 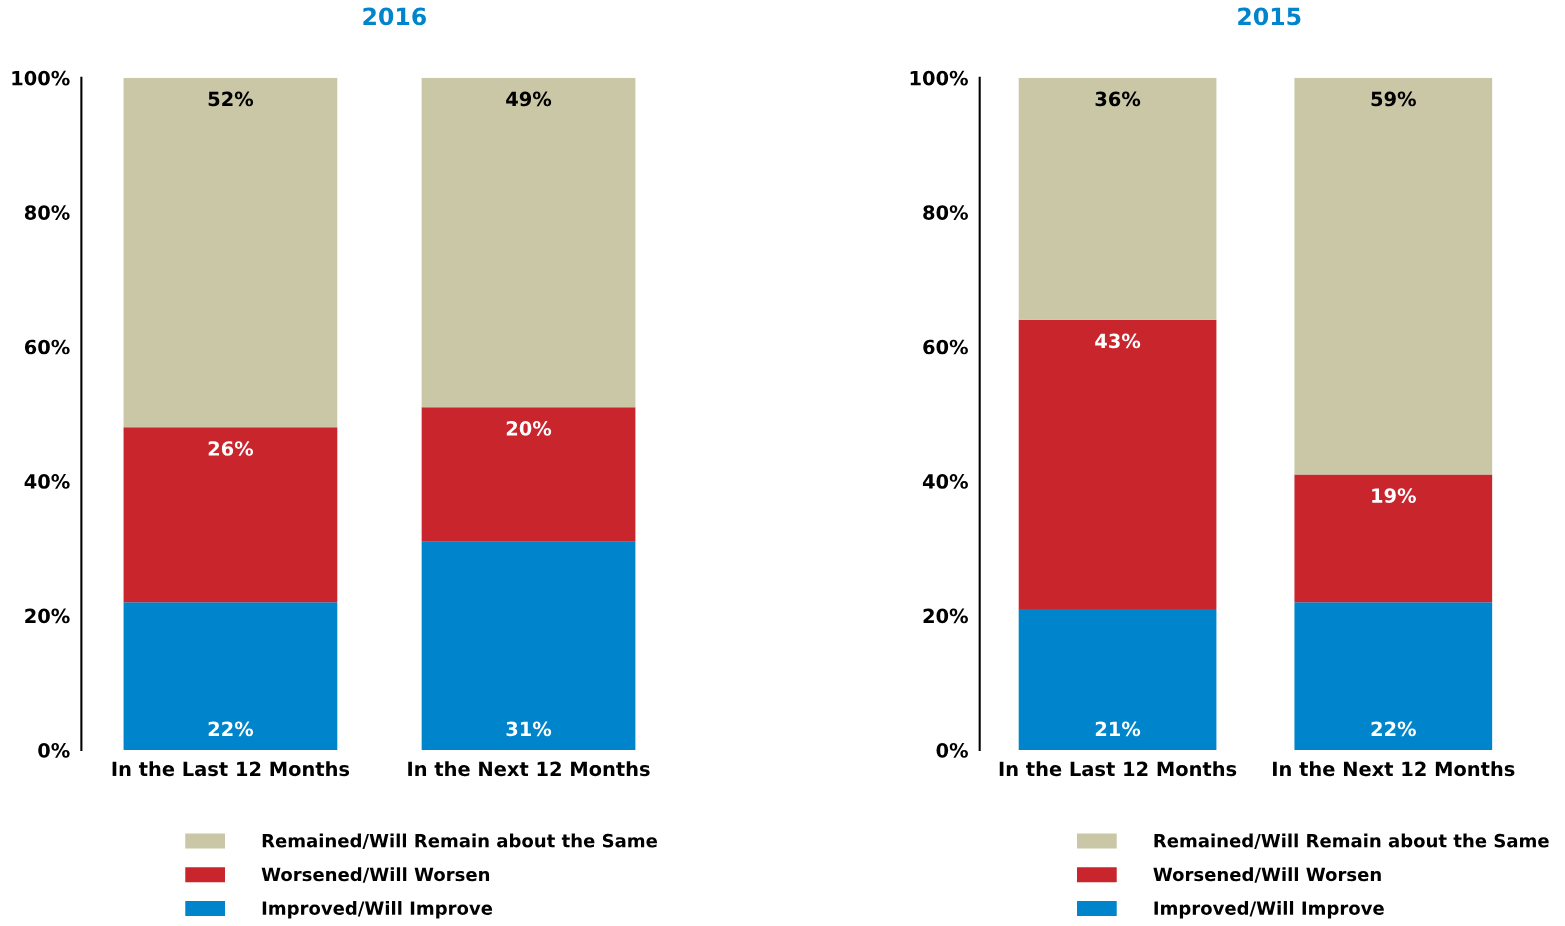 What do you see at coordinates (1393, 99) in the screenshot?
I see `data-label: 59%` at bounding box center [1393, 99].